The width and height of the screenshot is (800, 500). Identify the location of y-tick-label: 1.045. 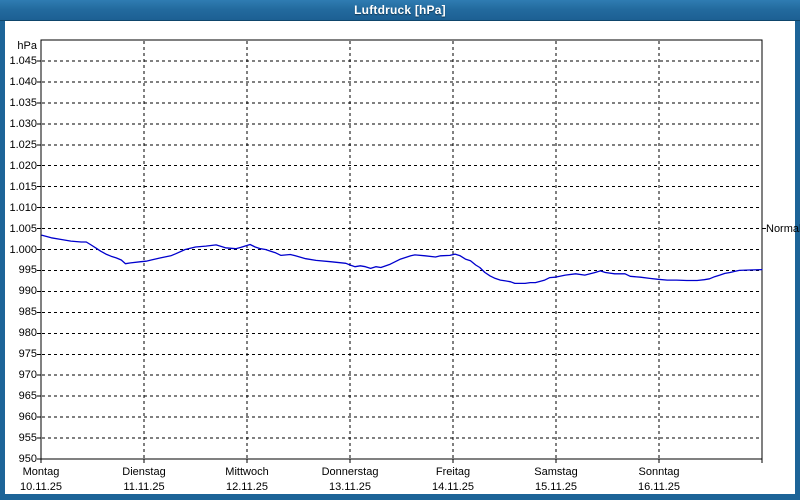
(23, 60).